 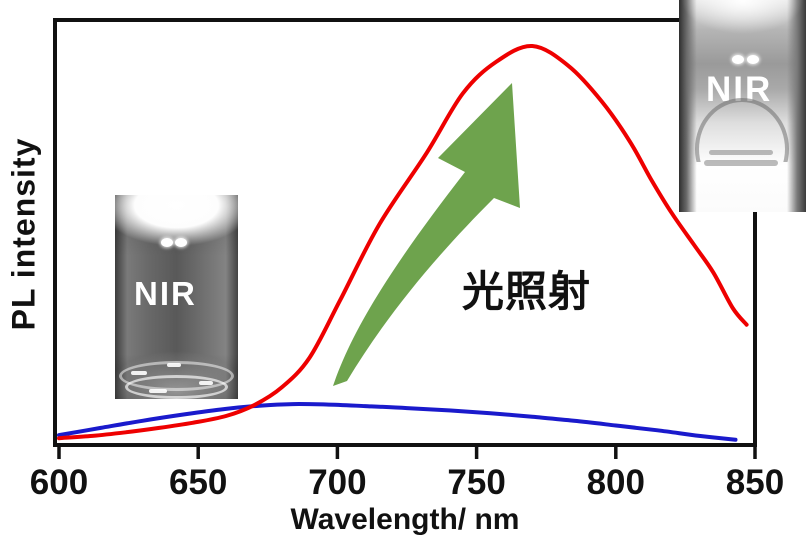 What do you see at coordinates (198, 482) in the screenshot?
I see `x-tick-label: 650` at bounding box center [198, 482].